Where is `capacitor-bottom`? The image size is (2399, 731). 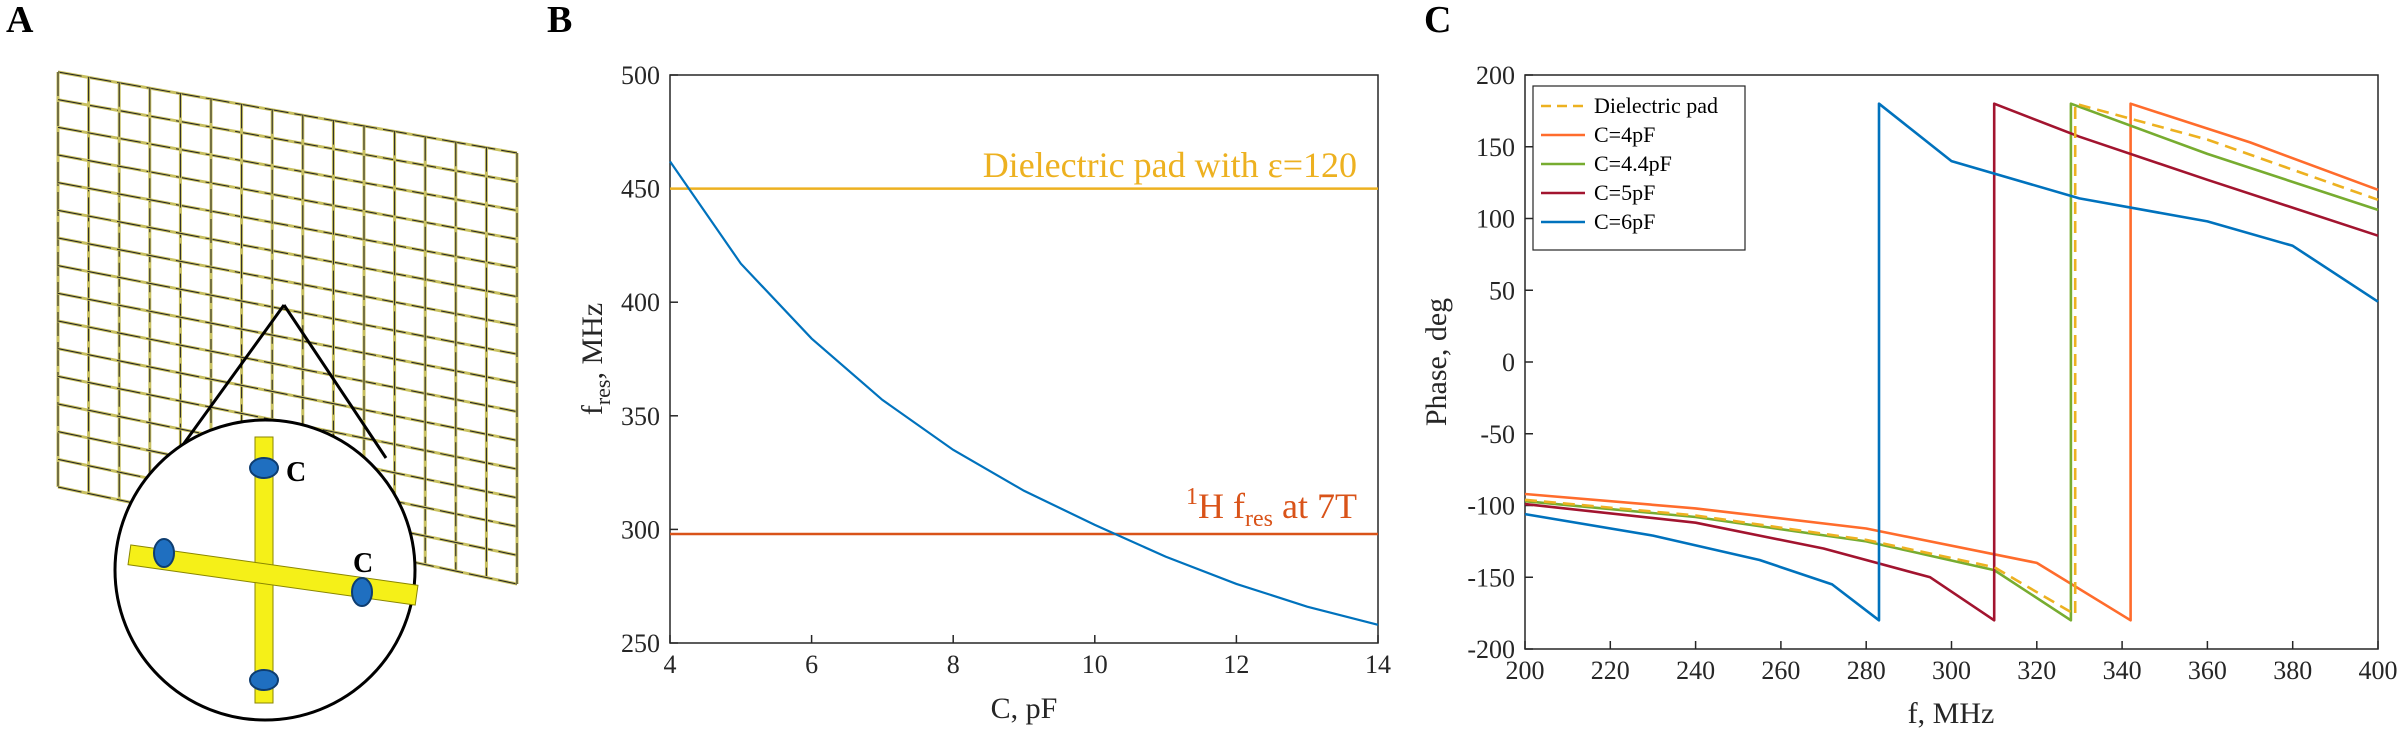 capacitor-bottom is located at coordinates (264, 680).